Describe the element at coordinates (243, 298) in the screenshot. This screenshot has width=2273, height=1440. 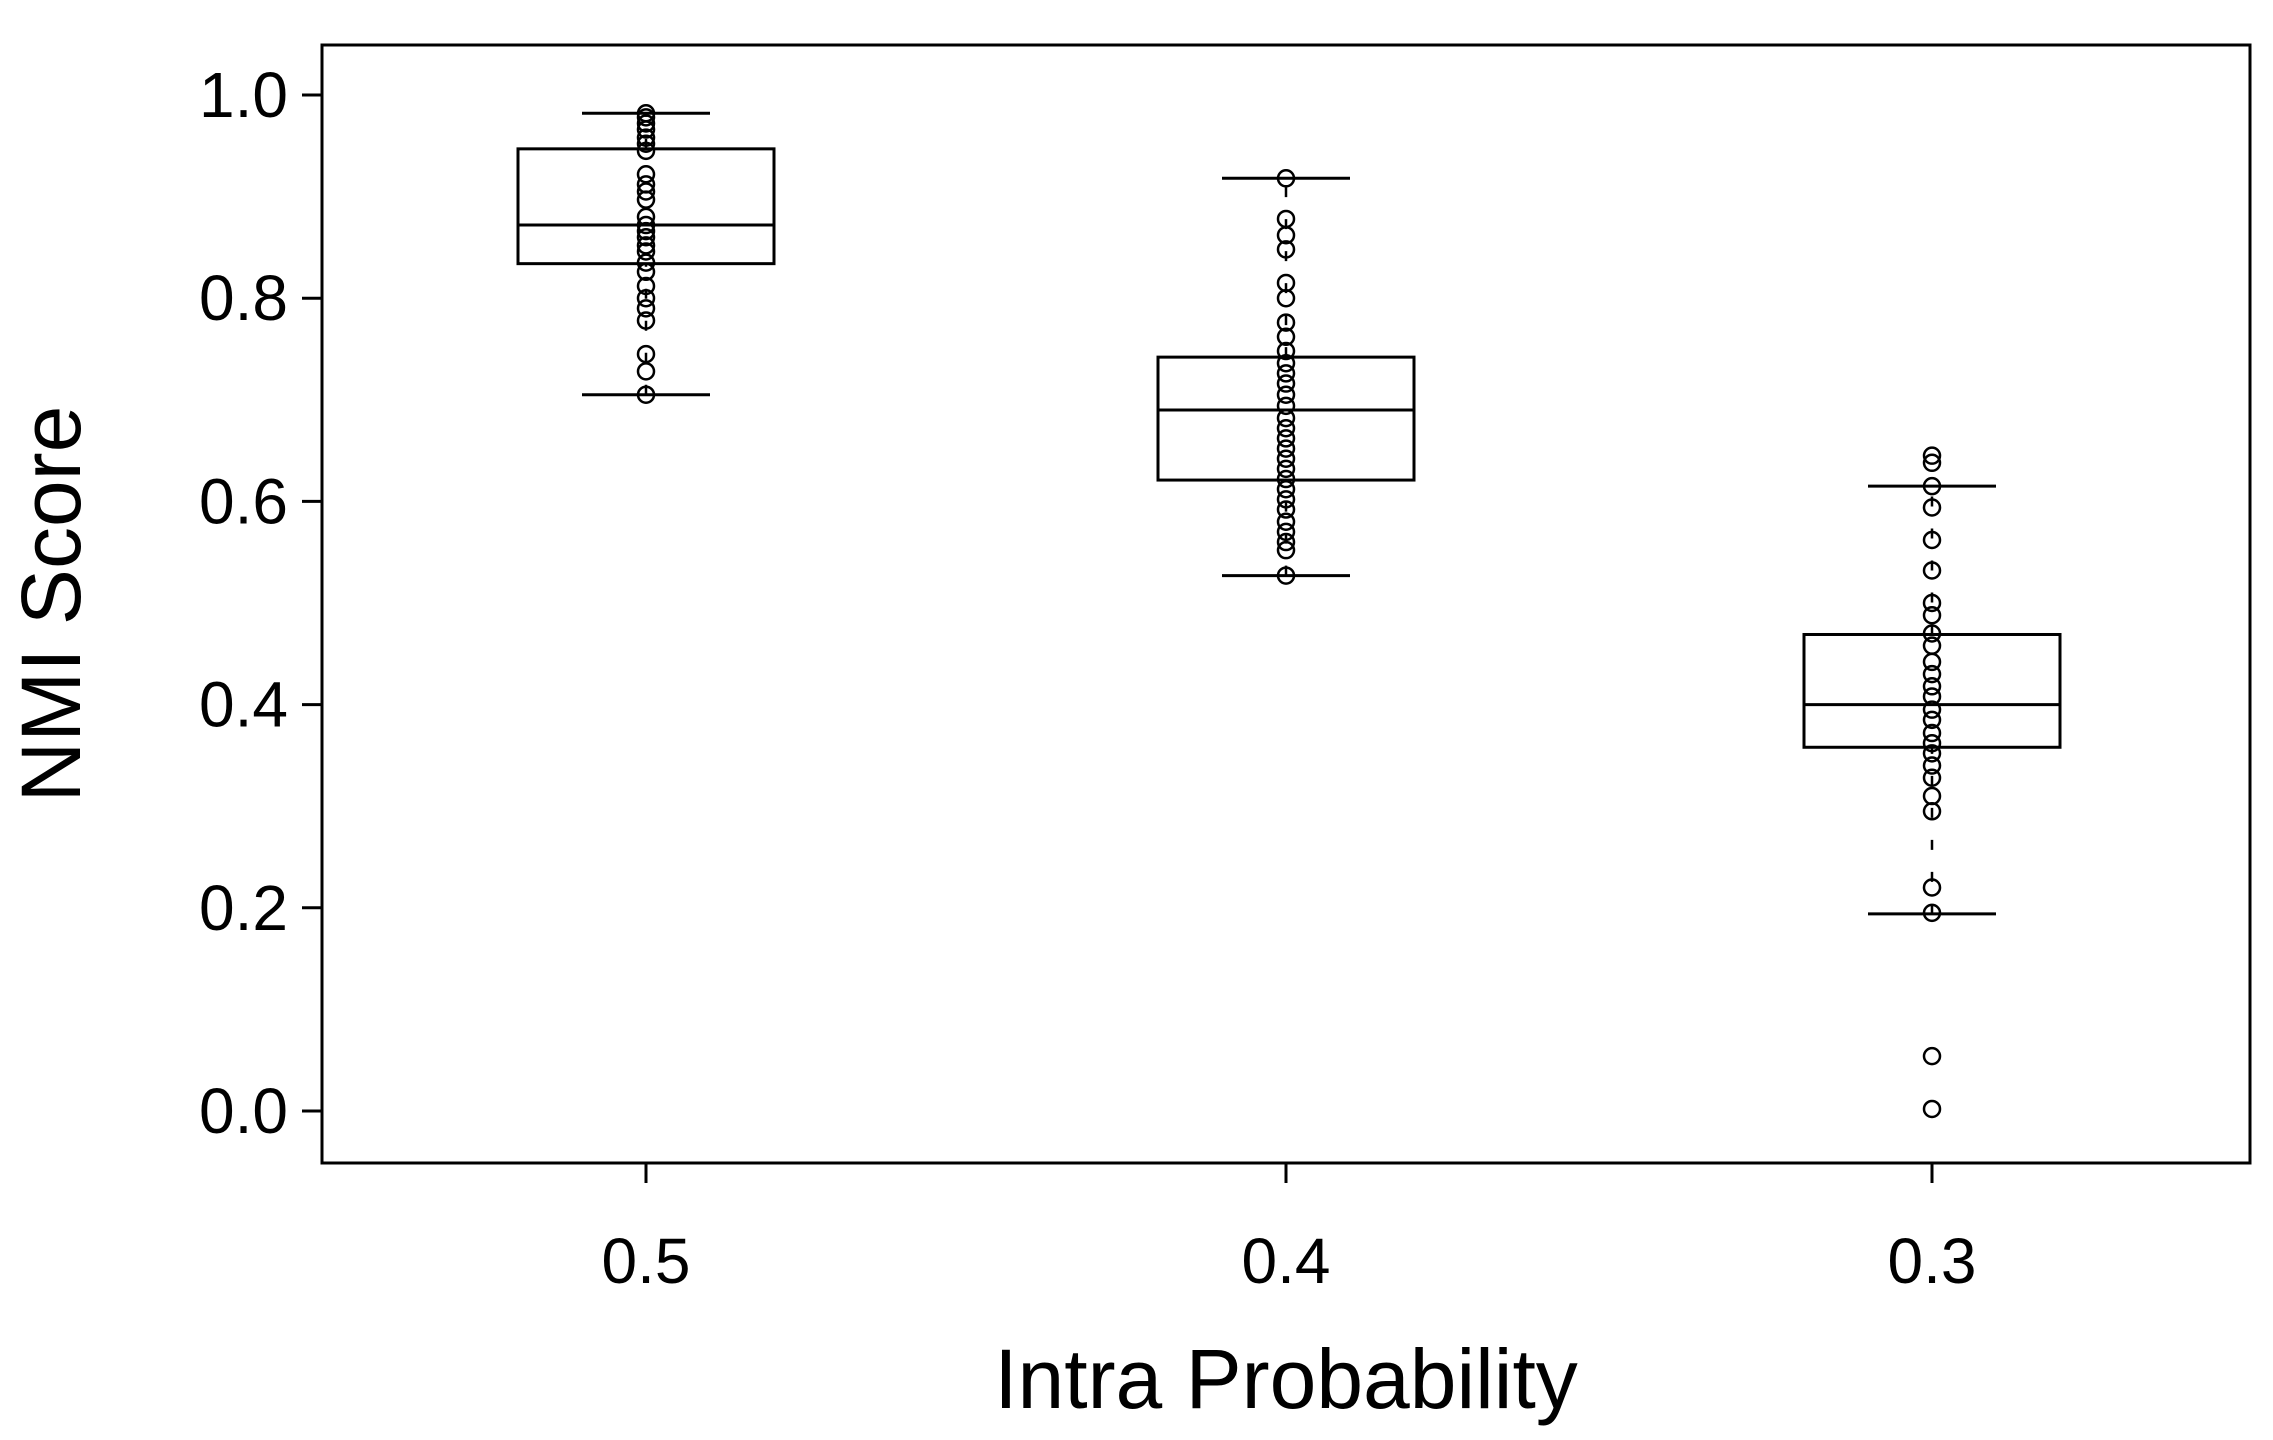
I see `y-tick-label: 0.8` at that location.